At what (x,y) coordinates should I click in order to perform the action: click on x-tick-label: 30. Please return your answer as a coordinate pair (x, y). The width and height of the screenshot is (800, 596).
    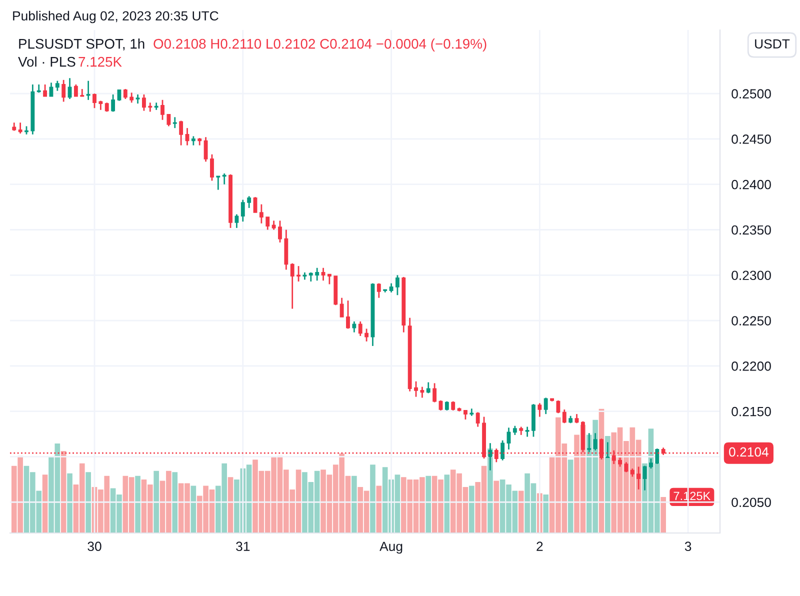
    Looking at the image, I should click on (95, 547).